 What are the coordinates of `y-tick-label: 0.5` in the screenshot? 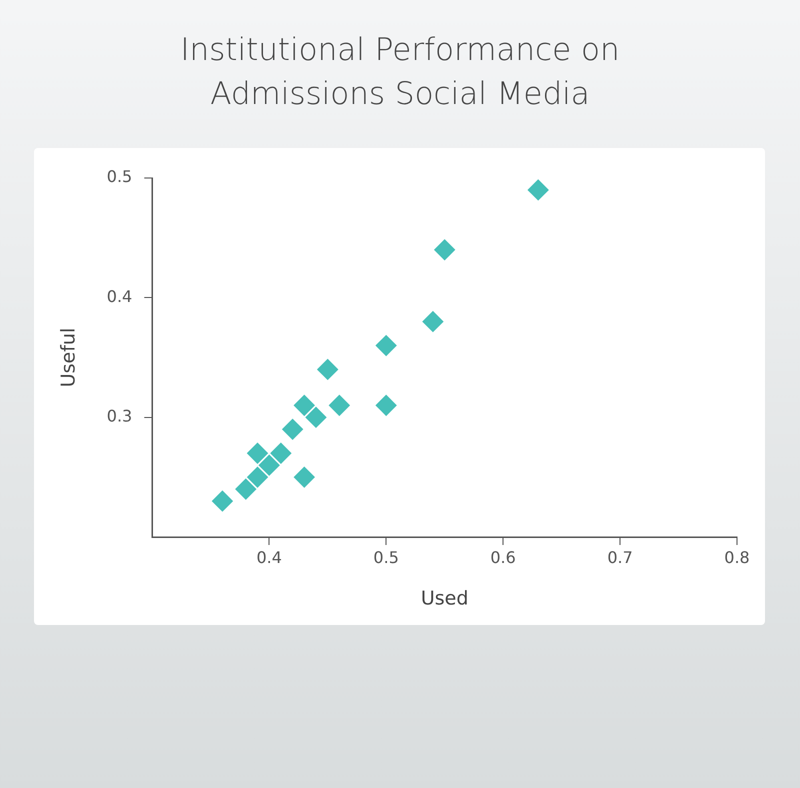 It's located at (119, 176).